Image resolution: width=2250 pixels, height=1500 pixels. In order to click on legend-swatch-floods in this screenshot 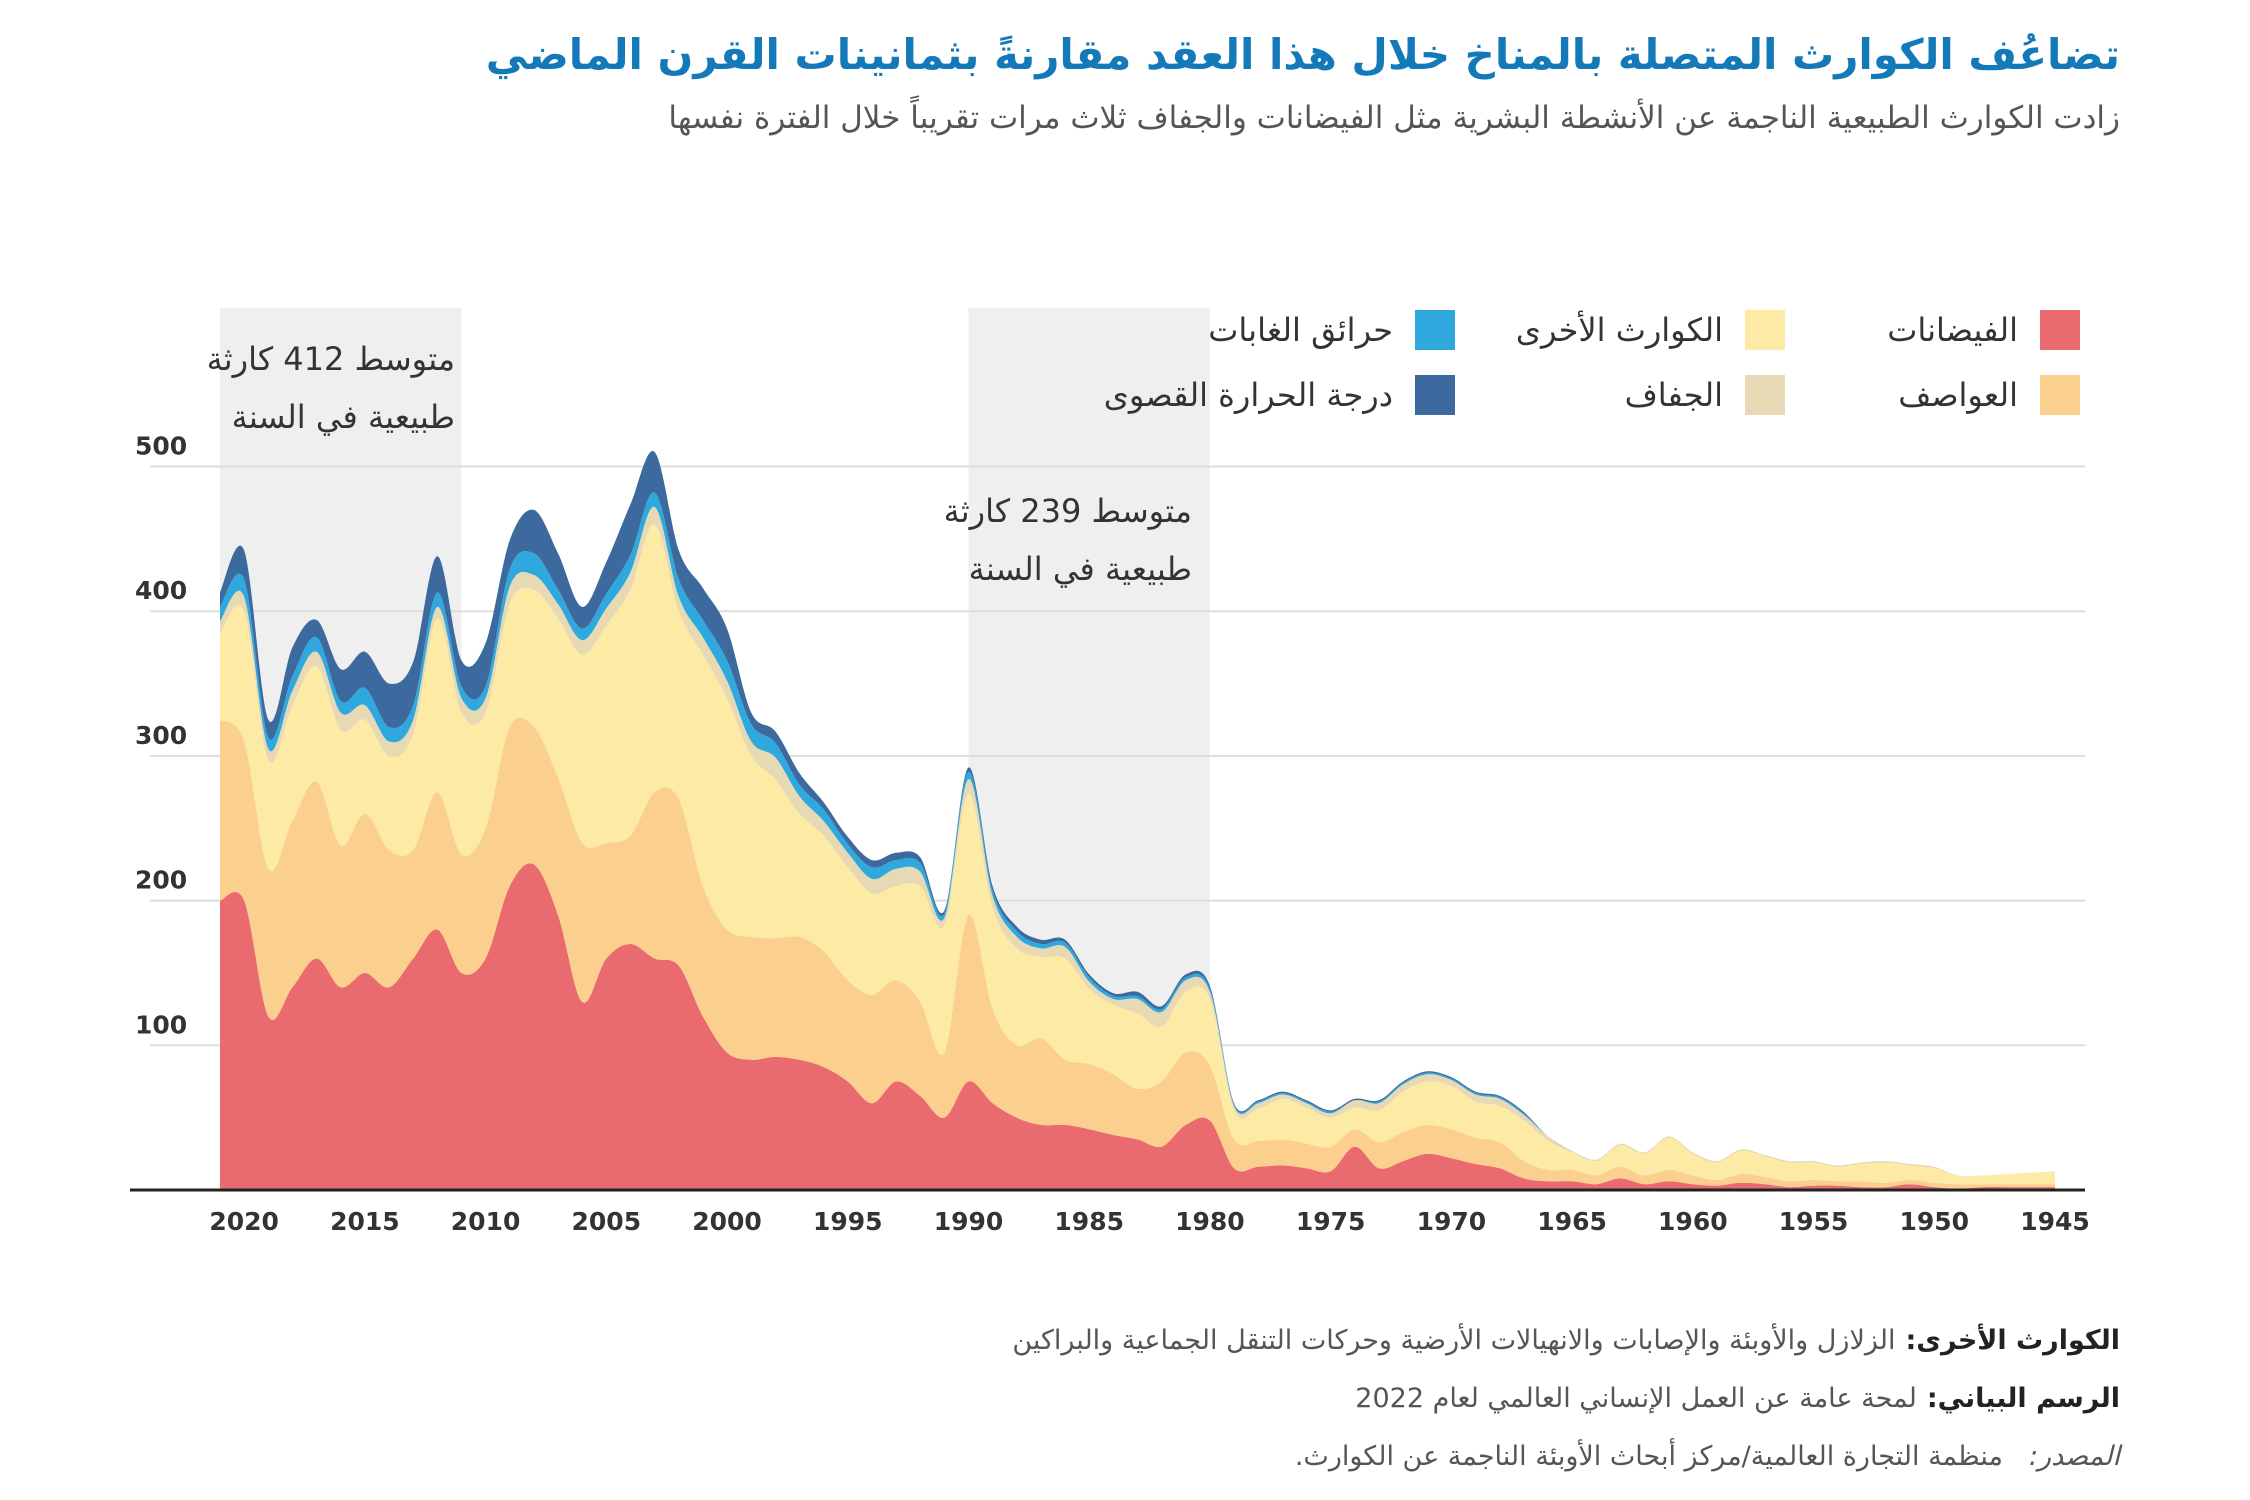, I will do `click(2060, 330)`.